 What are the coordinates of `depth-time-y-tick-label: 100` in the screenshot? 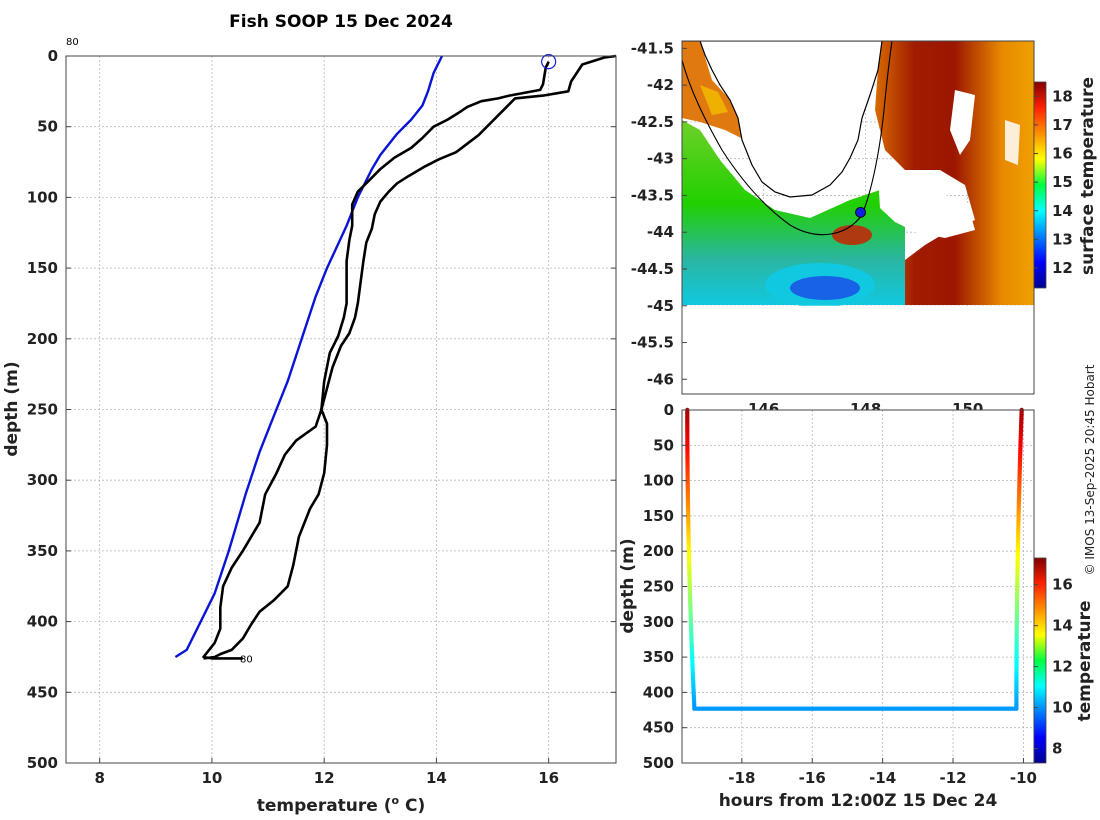 It's located at (658, 481).